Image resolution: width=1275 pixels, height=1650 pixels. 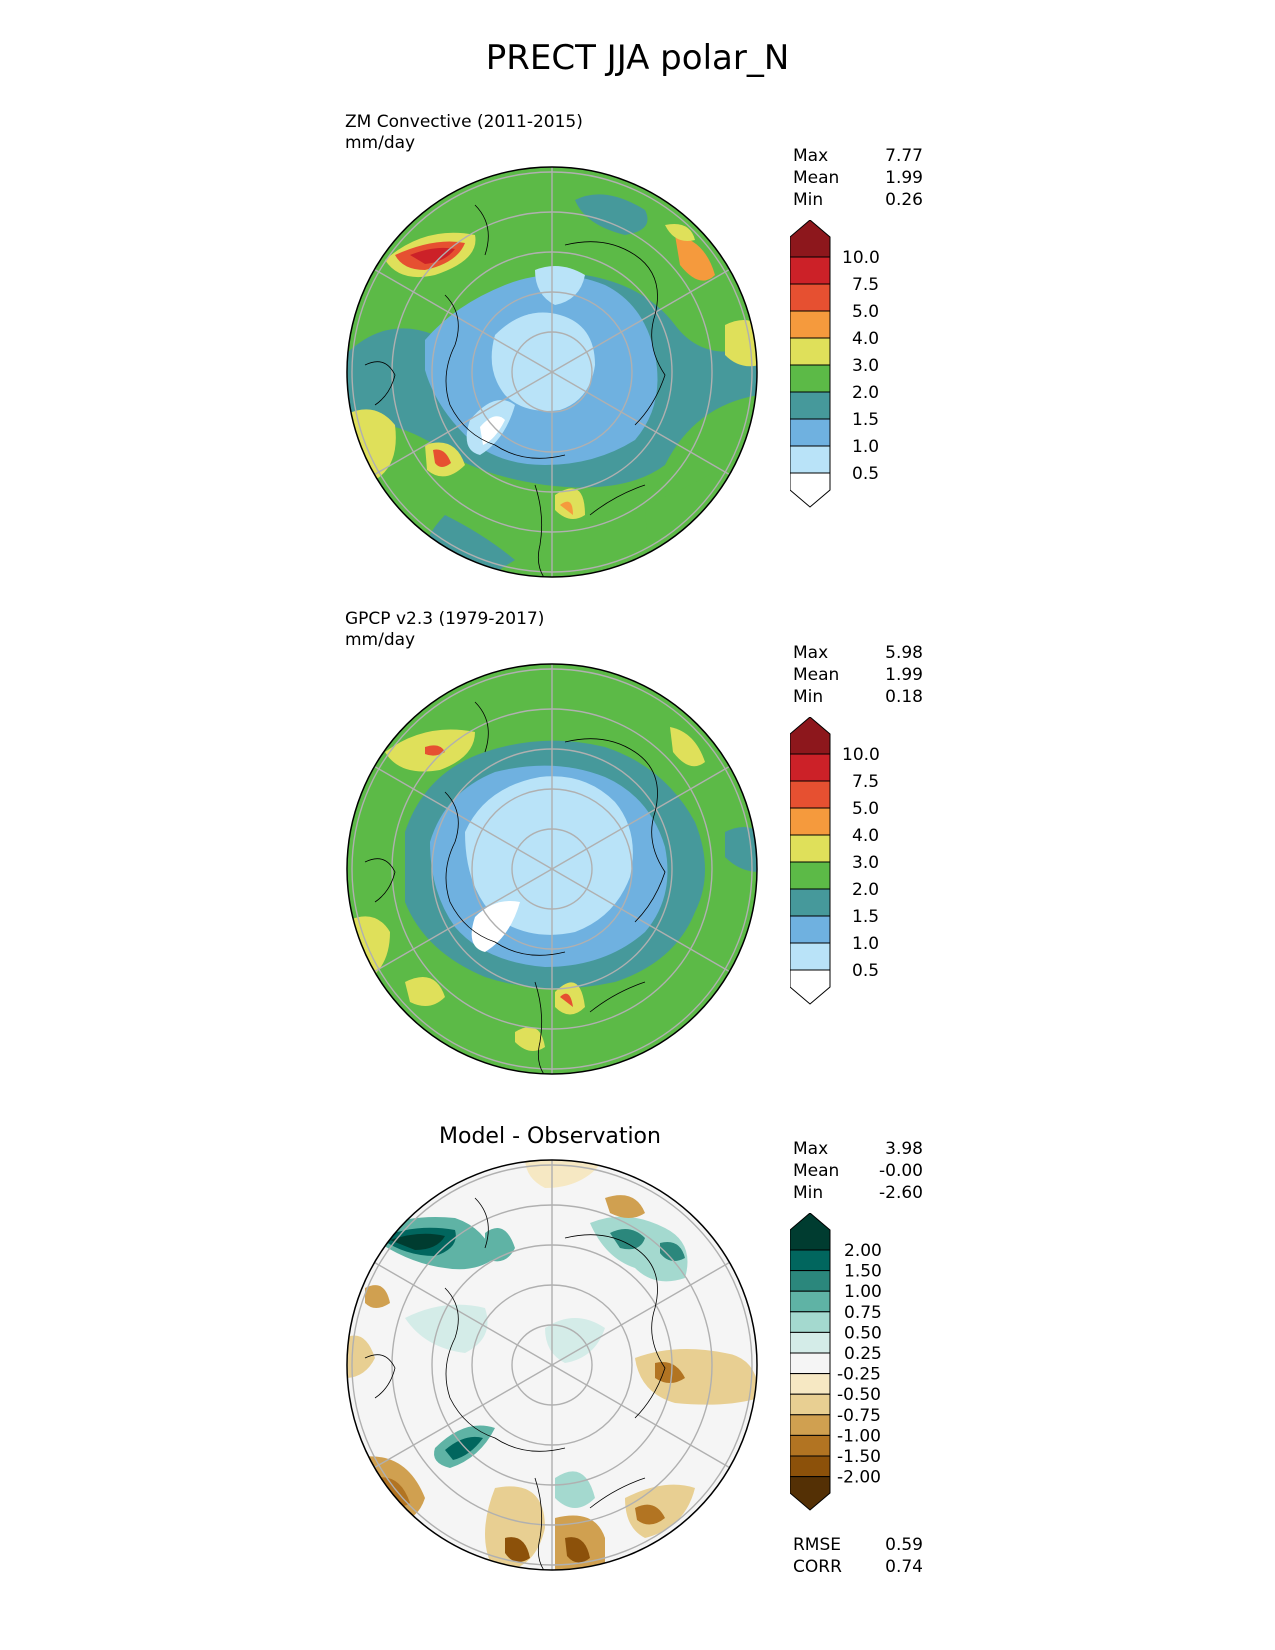 What do you see at coordinates (858, 156) in the screenshot?
I see `stat-max: Max 7.77` at bounding box center [858, 156].